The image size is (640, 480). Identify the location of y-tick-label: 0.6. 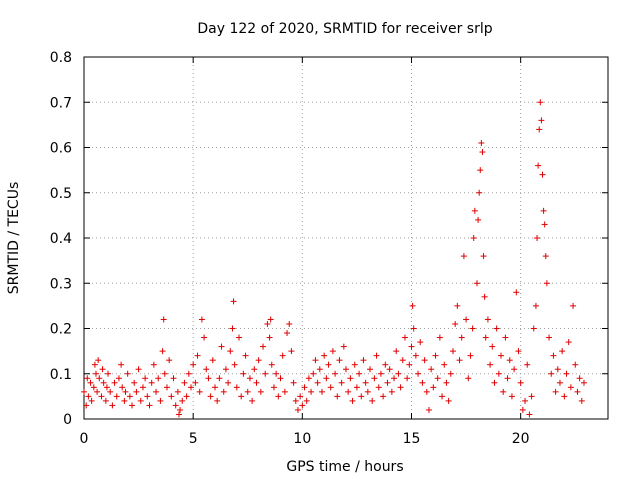
(61, 149).